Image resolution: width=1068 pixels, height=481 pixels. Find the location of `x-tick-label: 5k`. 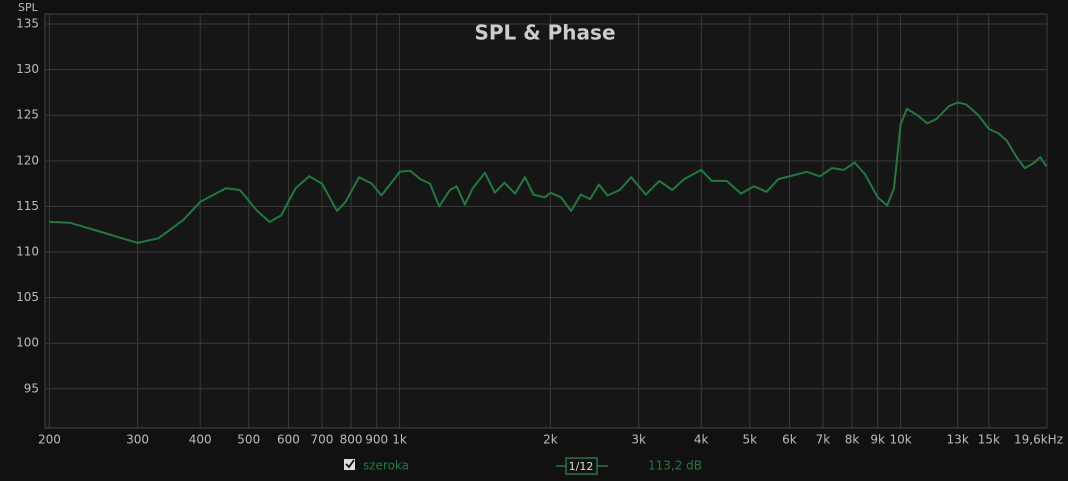

x-tick-label: 5k is located at coordinates (749, 440).